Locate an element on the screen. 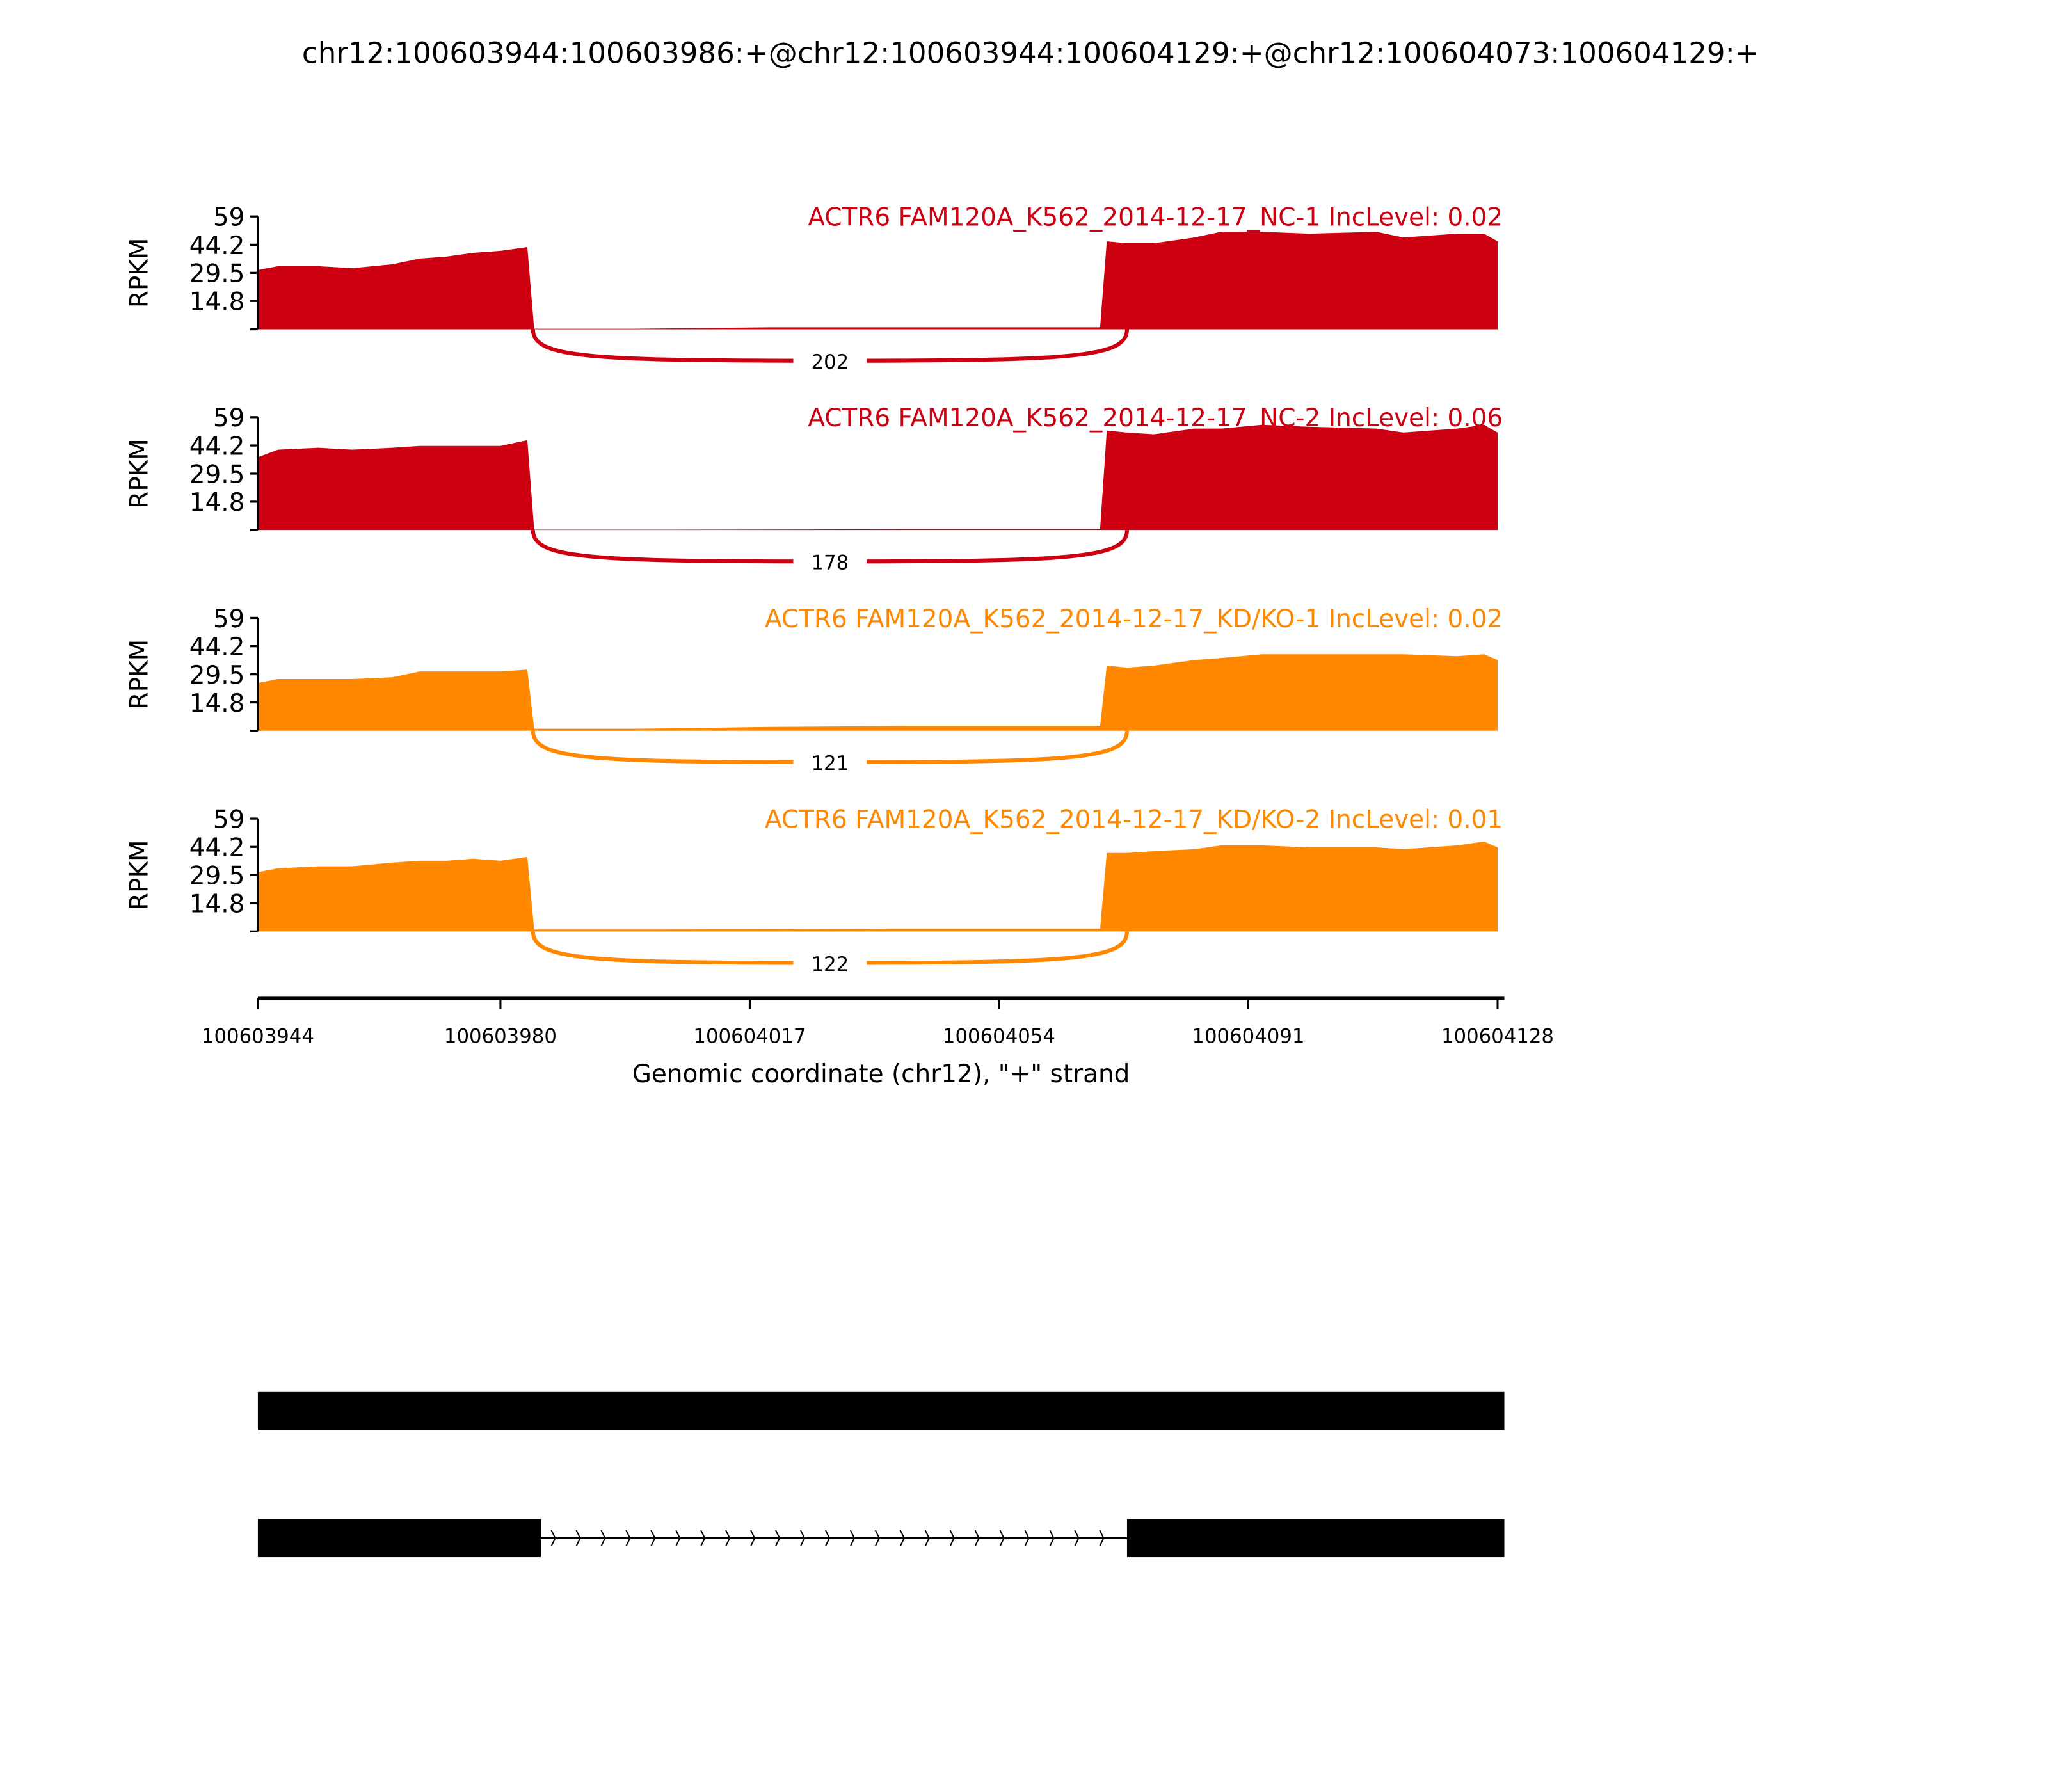 Image resolution: width=2048 pixels, height=1792 pixels. x-tick-label: 100604054 is located at coordinates (999, 1036).